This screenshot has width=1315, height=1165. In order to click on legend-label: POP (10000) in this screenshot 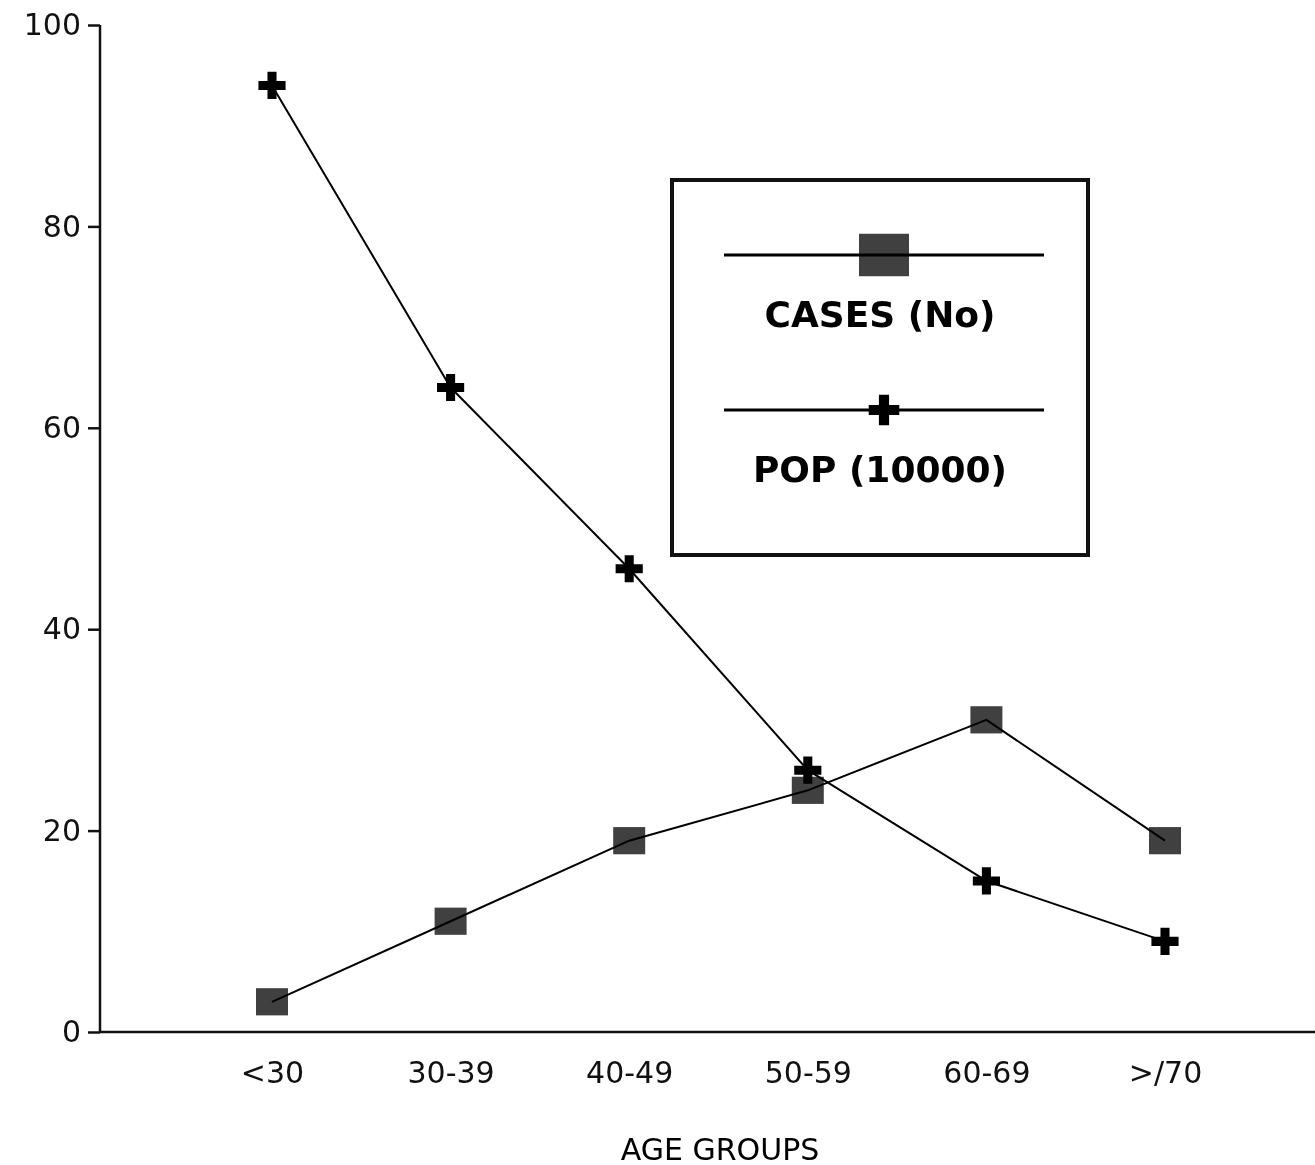, I will do `click(880, 469)`.